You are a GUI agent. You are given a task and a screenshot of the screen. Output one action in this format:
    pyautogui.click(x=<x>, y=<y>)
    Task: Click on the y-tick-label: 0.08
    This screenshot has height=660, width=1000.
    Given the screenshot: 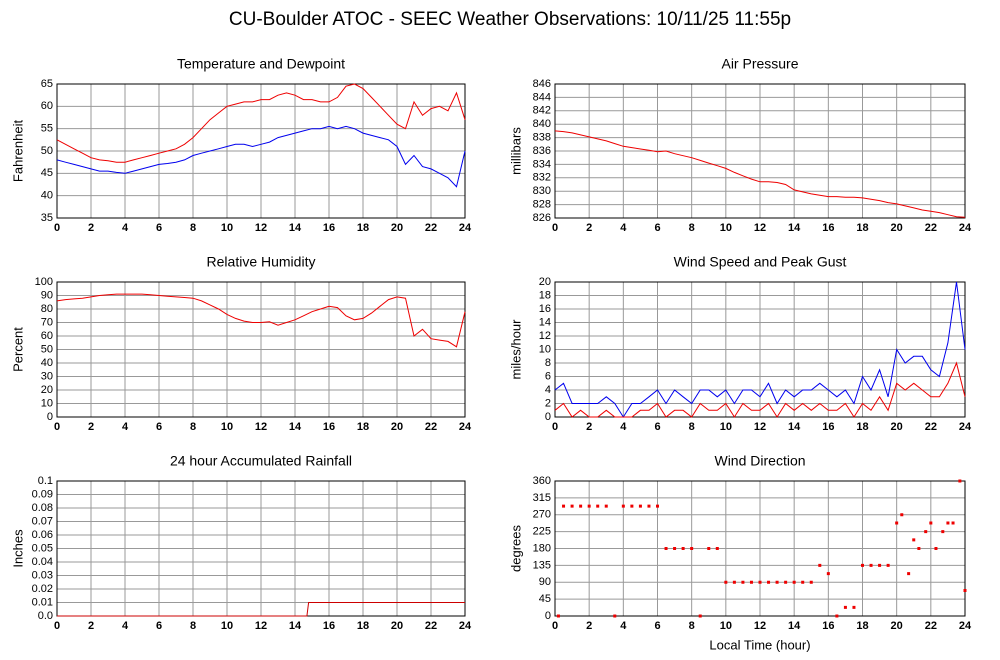 What is the action you would take?
    pyautogui.click(x=42, y=508)
    